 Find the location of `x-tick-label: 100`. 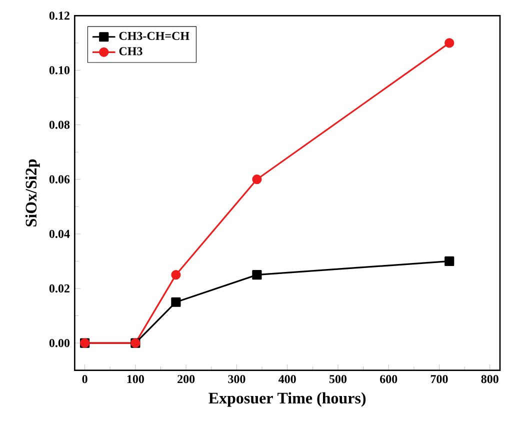

x-tick-label: 100 is located at coordinates (135, 379).